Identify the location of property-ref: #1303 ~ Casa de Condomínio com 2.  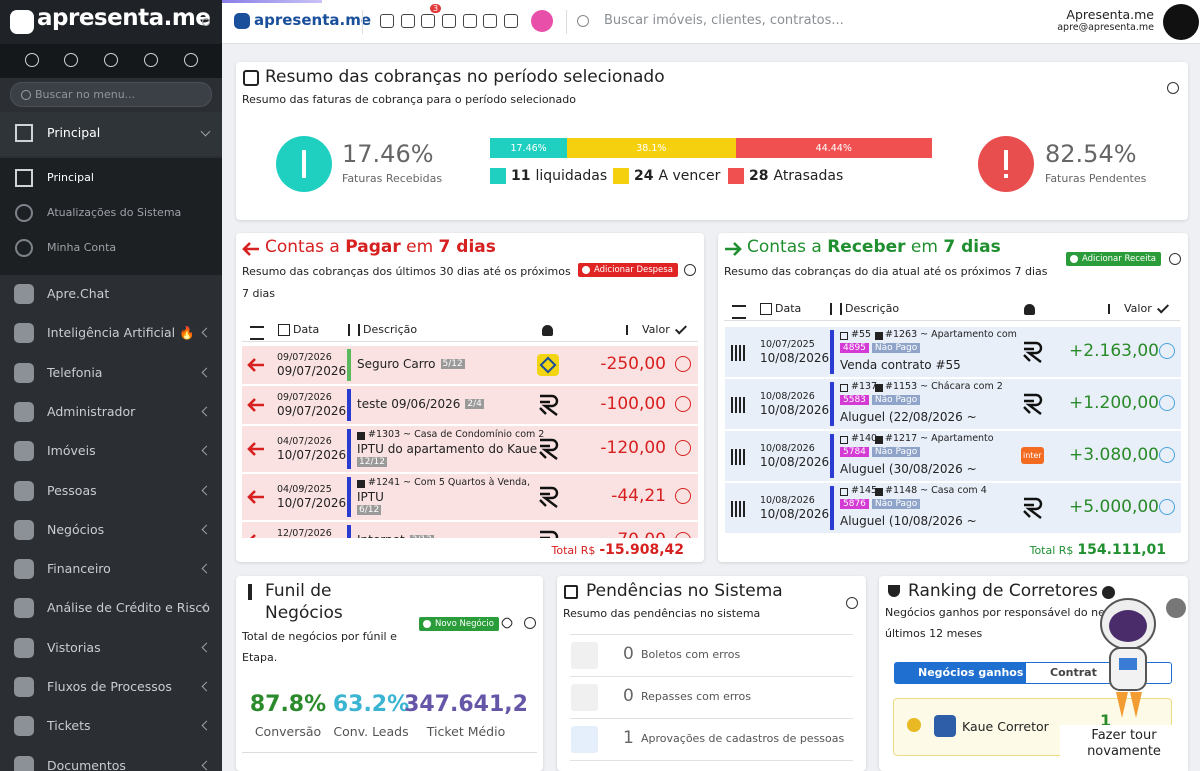
(456, 434).